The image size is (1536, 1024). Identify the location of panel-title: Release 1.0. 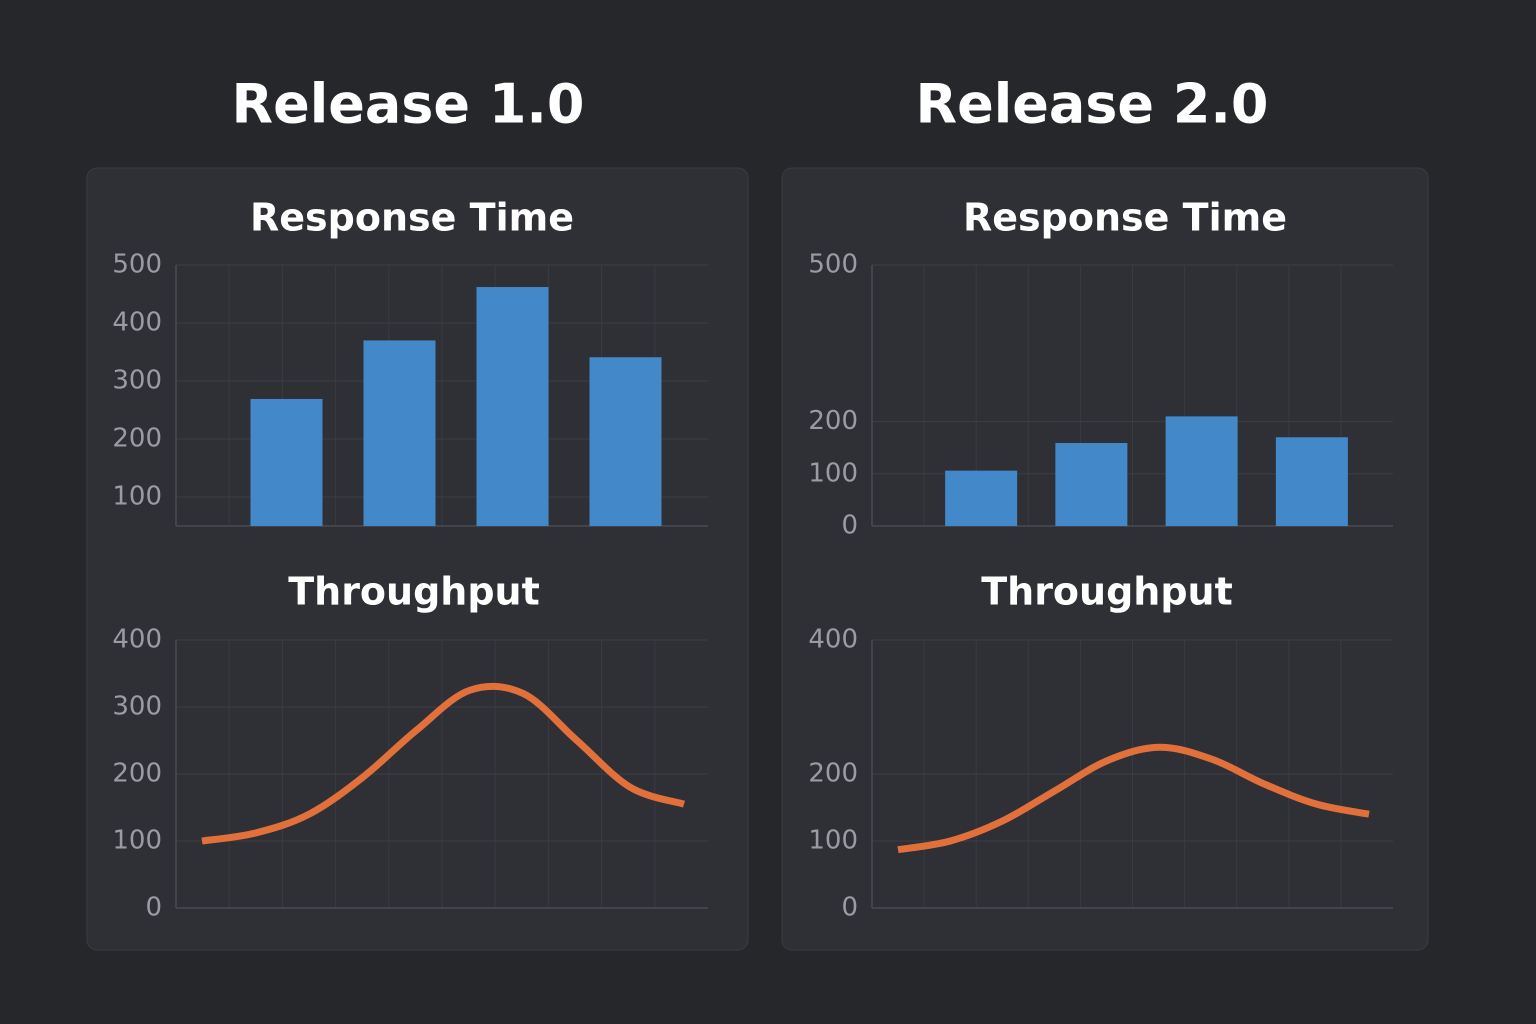
(407, 104).